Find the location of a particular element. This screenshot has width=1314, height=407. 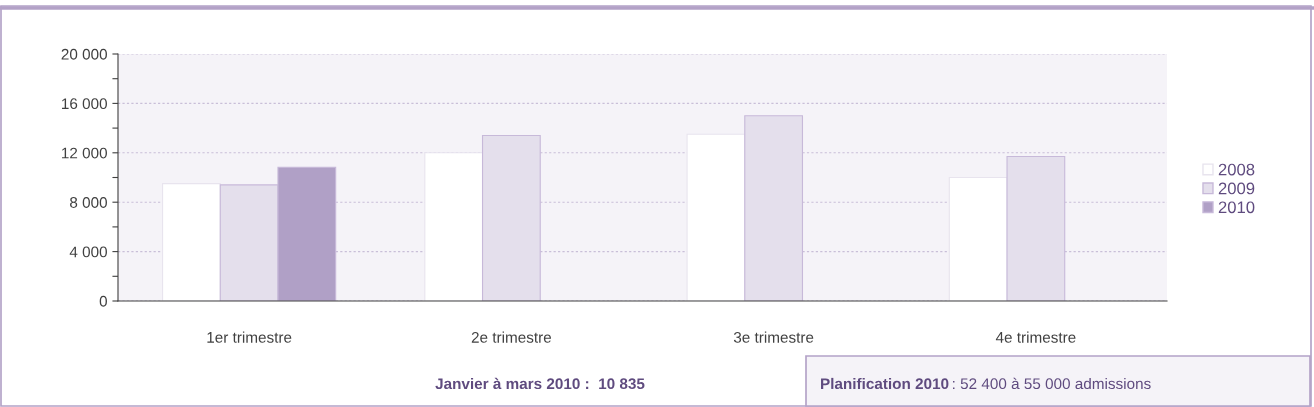

y-tick-label: 12 000 is located at coordinates (84, 153).